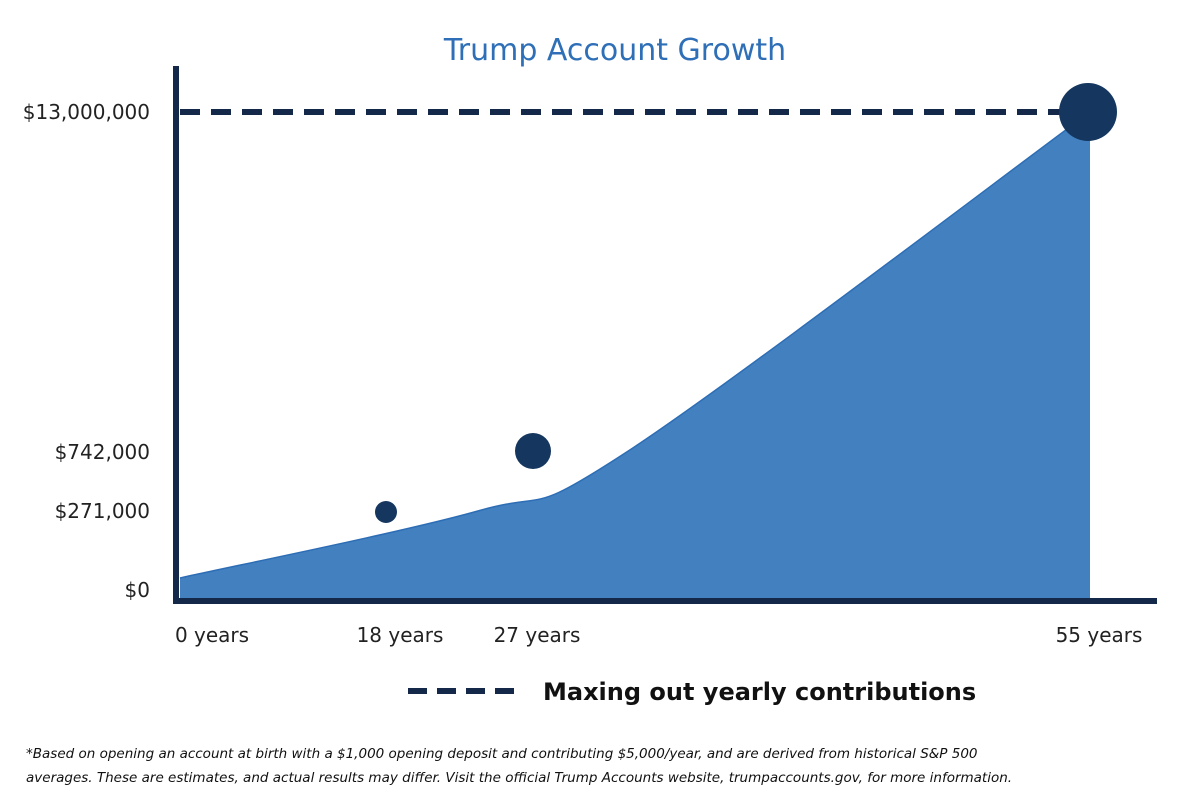 This screenshot has height=804, width=1200. Describe the element at coordinates (102, 452) in the screenshot. I see `y-tick-label: $742,000` at that location.